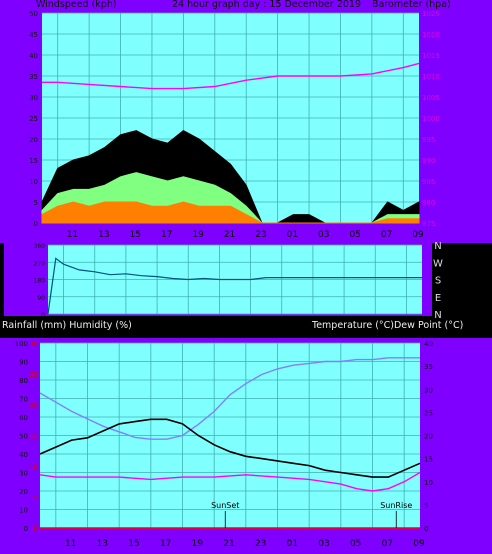 This screenshot has width=492, height=554. What do you see at coordinates (428, 367) in the screenshot?
I see `temp-tick-label: 35` at bounding box center [428, 367].